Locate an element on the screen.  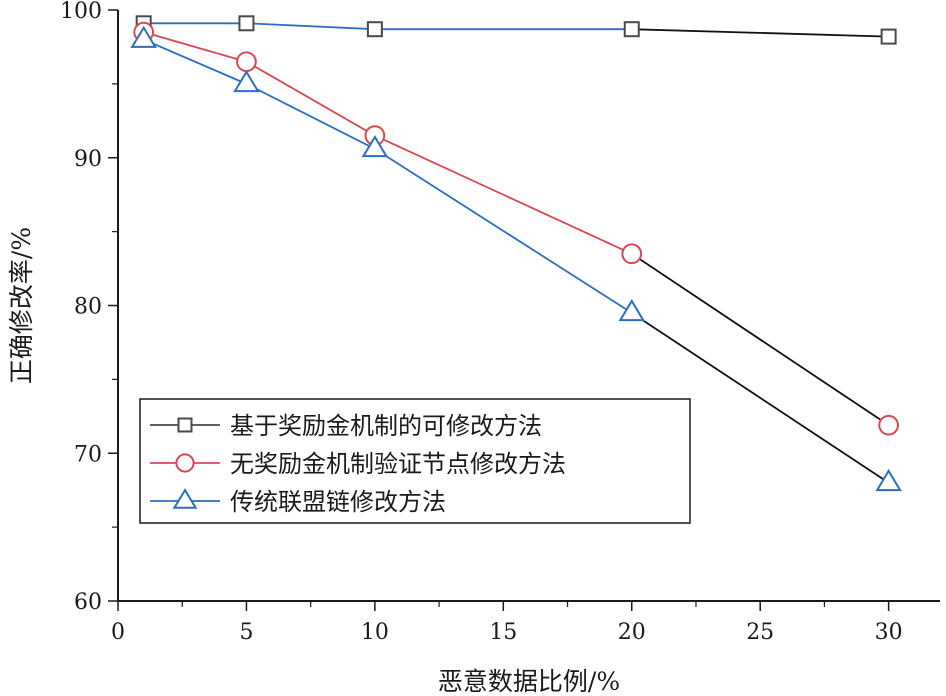
legend-swatch-circle is located at coordinates (185, 463).